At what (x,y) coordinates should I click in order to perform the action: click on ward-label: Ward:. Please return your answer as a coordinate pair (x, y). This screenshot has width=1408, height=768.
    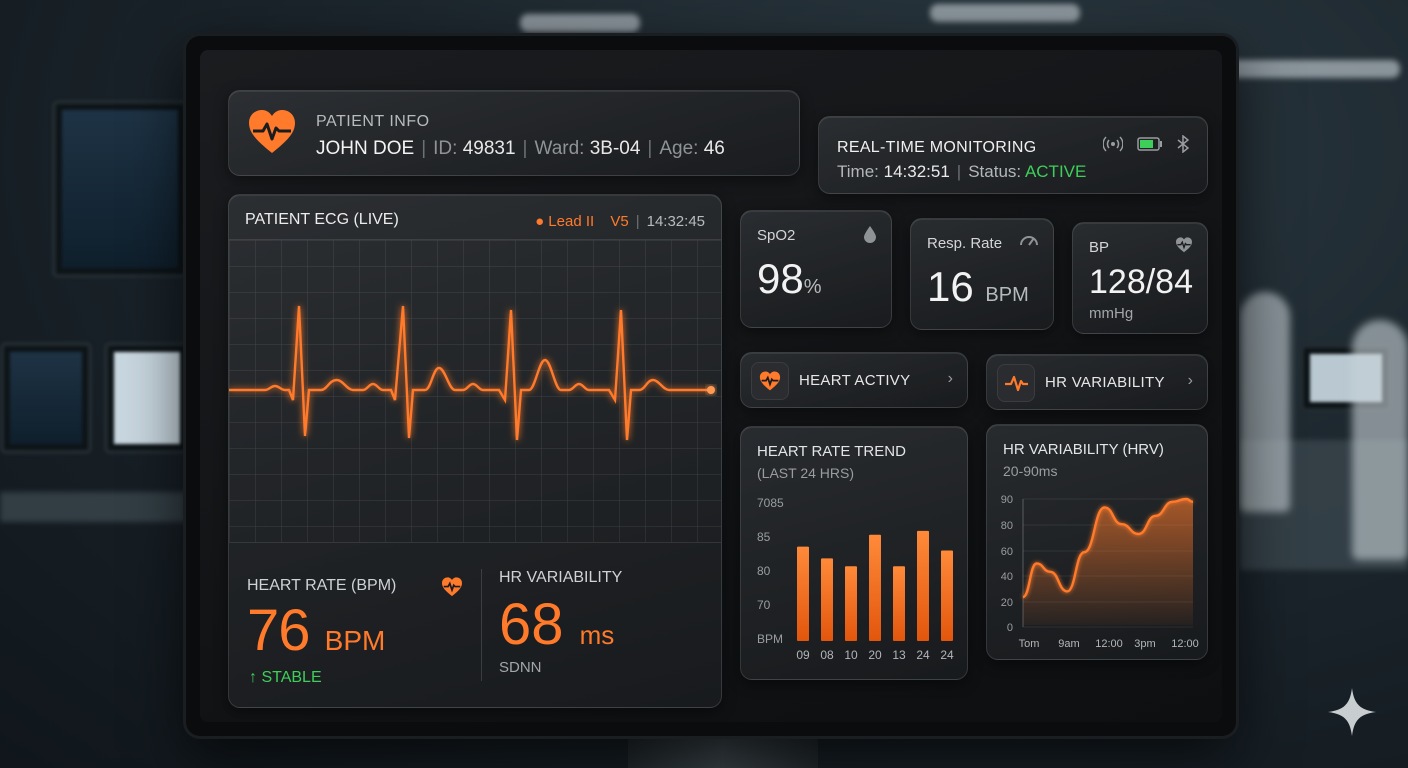
    Looking at the image, I should click on (559, 148).